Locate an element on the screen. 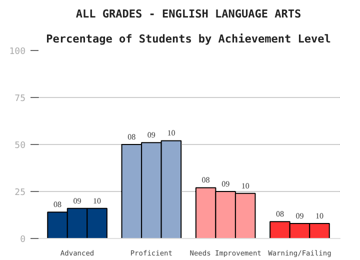 This screenshot has width=360, height=260. chart-title: ALL GRADES - ENGLISH LANGUAGE ARTS is located at coordinates (189, 14).